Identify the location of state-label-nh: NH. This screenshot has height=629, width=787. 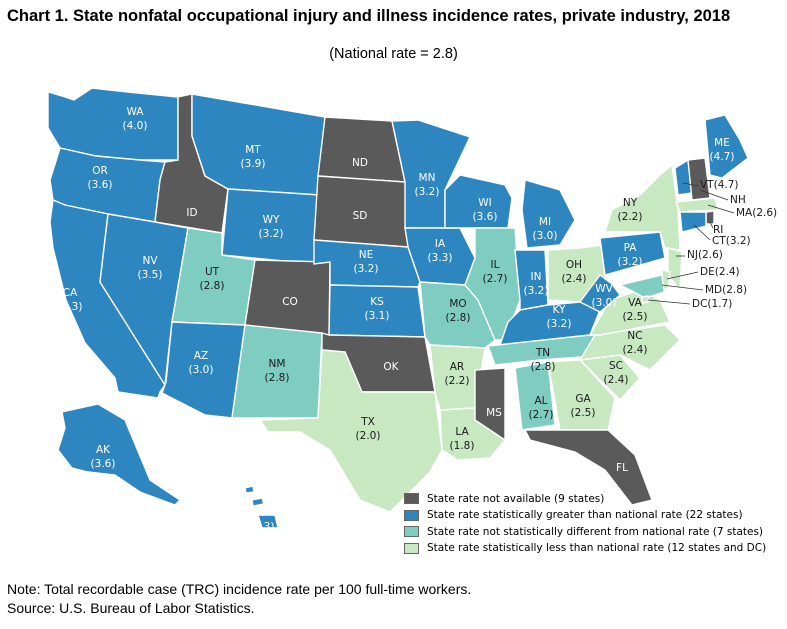
(738, 200).